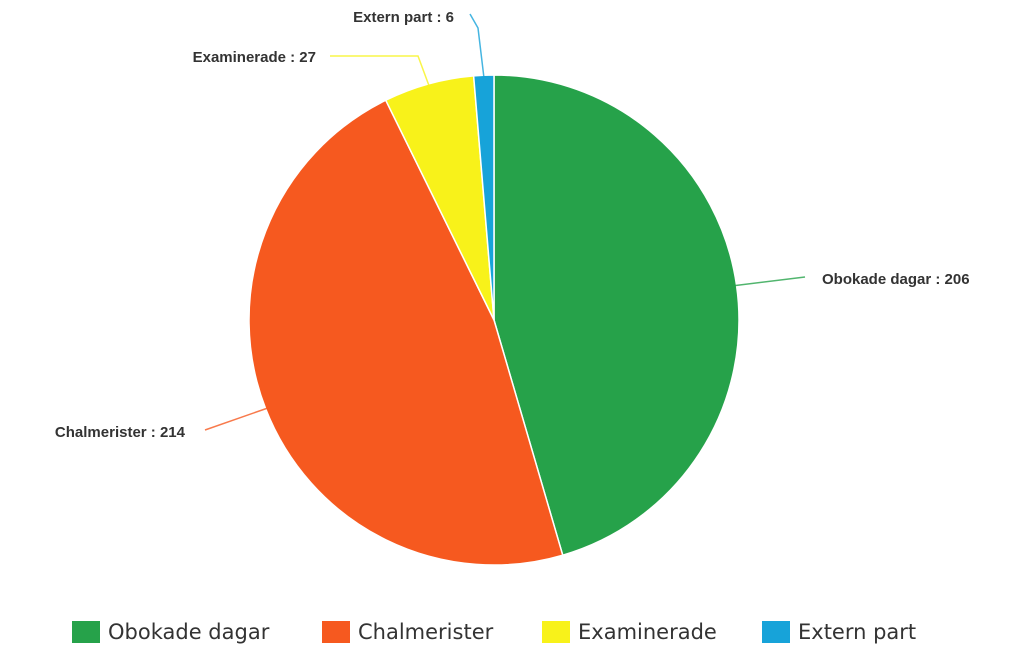  Describe the element at coordinates (426, 632) in the screenshot. I see `legend-label: Chalmerister` at that location.